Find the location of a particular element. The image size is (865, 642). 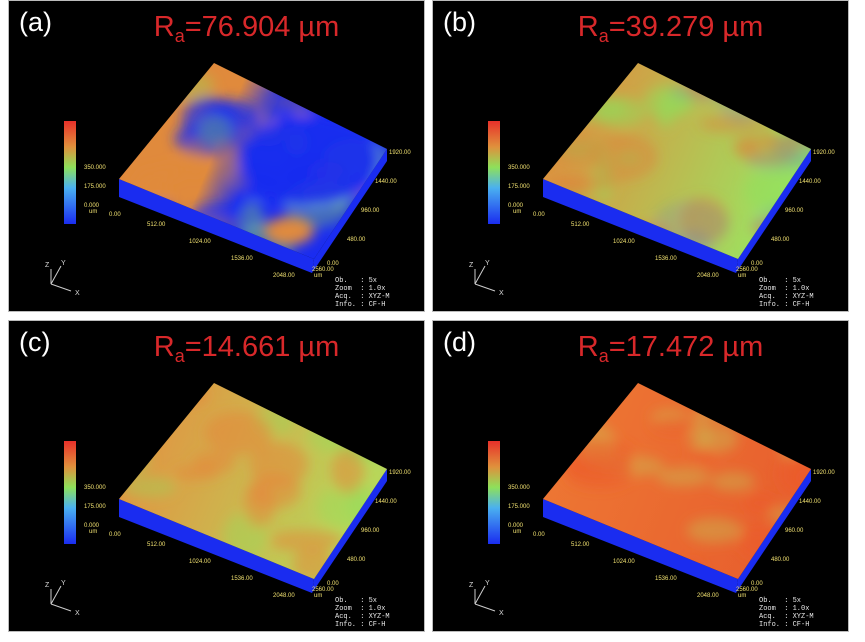

panel-label: (c) is located at coordinates (35, 342).